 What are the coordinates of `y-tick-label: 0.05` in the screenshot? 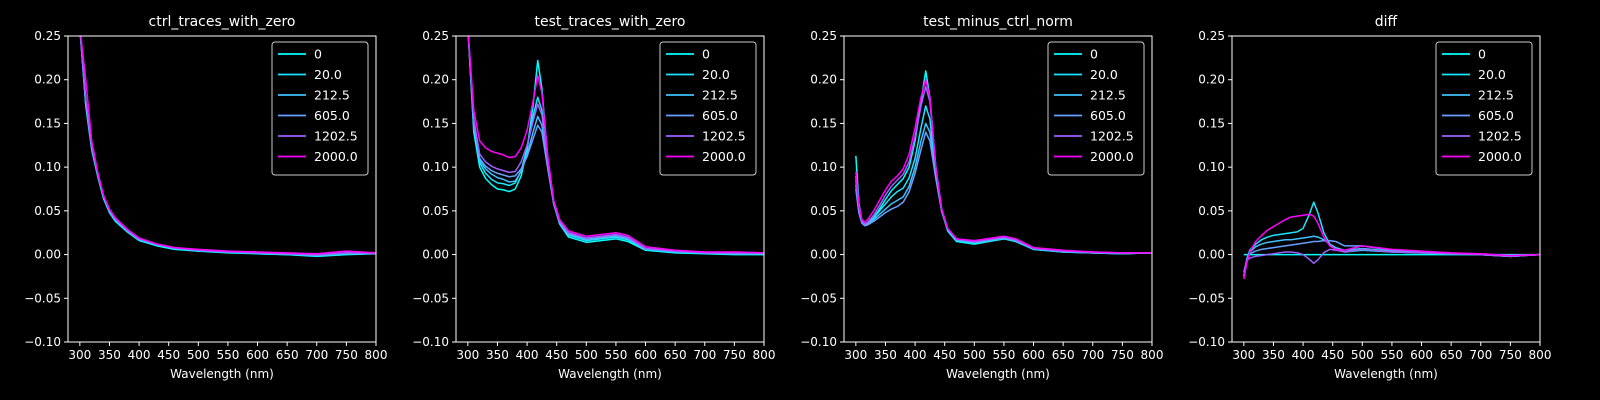 It's located at (823, 211).